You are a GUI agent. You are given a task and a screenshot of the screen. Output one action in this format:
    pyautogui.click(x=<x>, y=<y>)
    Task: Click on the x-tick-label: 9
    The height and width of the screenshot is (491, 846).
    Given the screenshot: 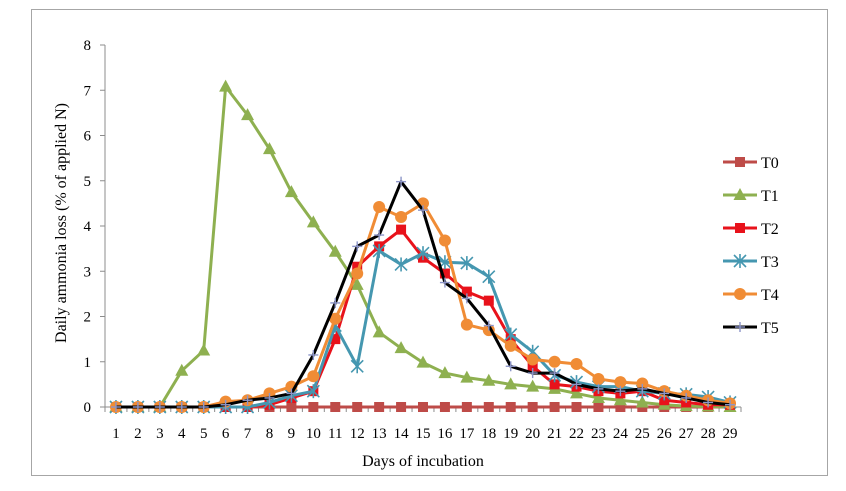 What is the action you would take?
    pyautogui.click(x=292, y=434)
    